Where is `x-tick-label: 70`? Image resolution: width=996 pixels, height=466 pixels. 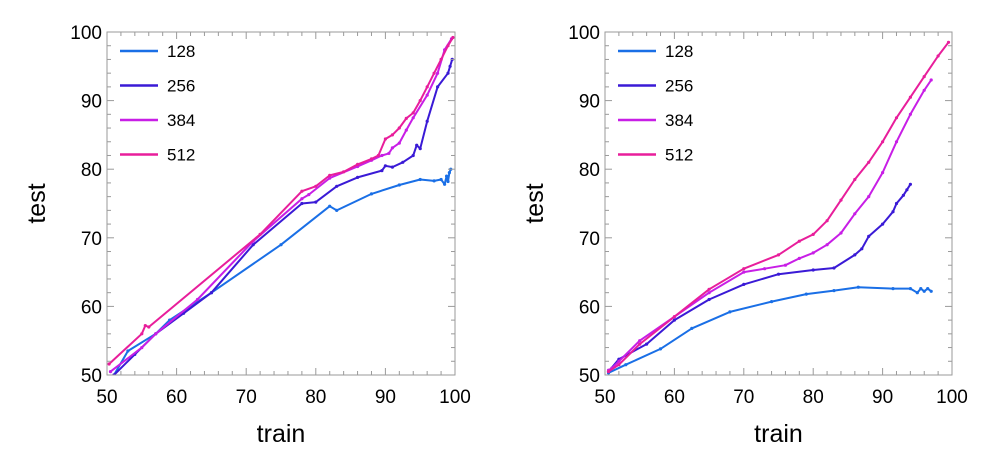 x-tick-label: 70 is located at coordinates (743, 397).